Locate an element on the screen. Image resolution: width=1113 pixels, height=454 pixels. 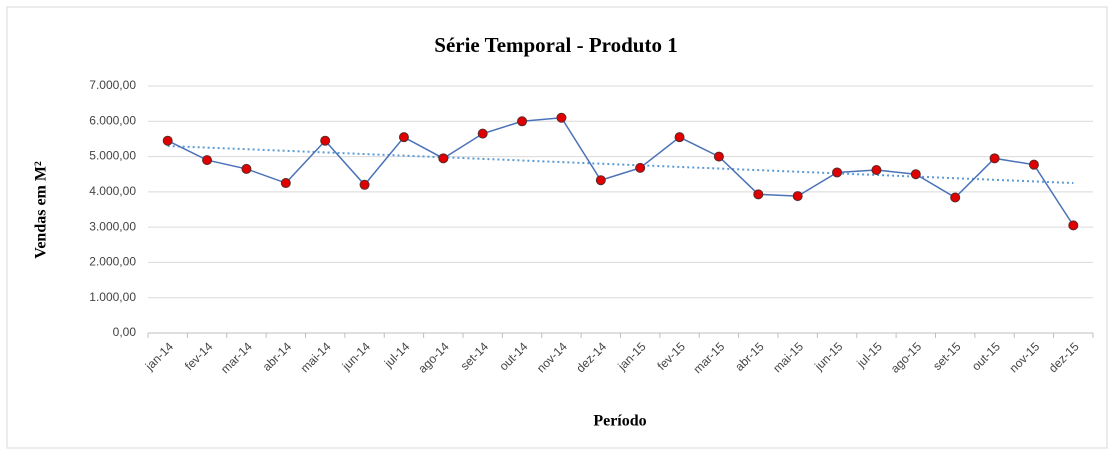
y-tick-label: 2.000,00 is located at coordinates (112, 262).